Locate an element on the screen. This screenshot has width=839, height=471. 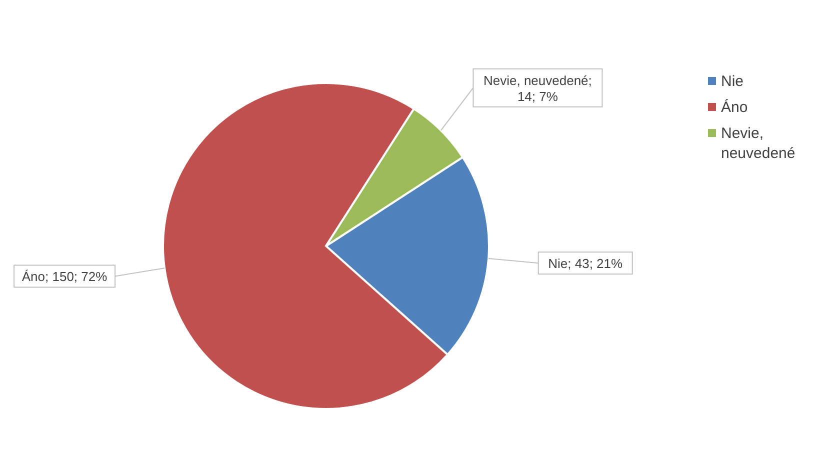
legend-label: Áno is located at coordinates (734, 107).